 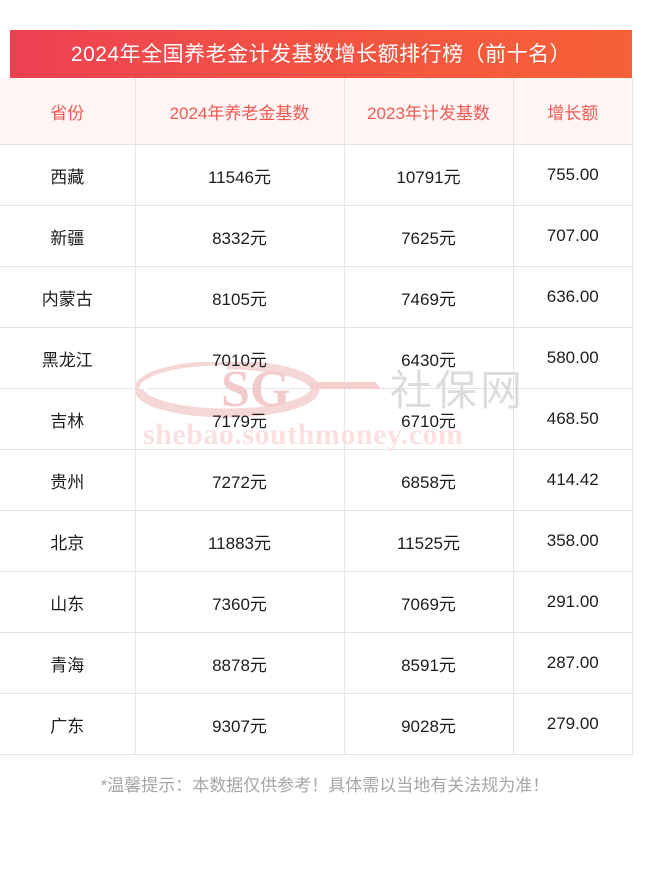 I want to click on cell-base2024: 8878元, so click(x=240, y=663).